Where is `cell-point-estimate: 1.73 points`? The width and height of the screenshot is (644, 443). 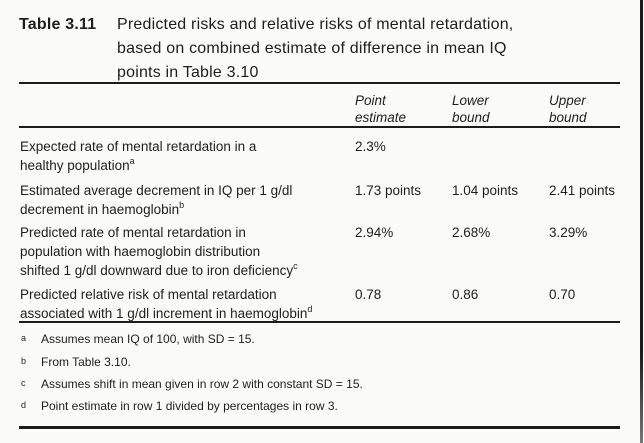 cell-point-estimate: 1.73 points is located at coordinates (388, 190).